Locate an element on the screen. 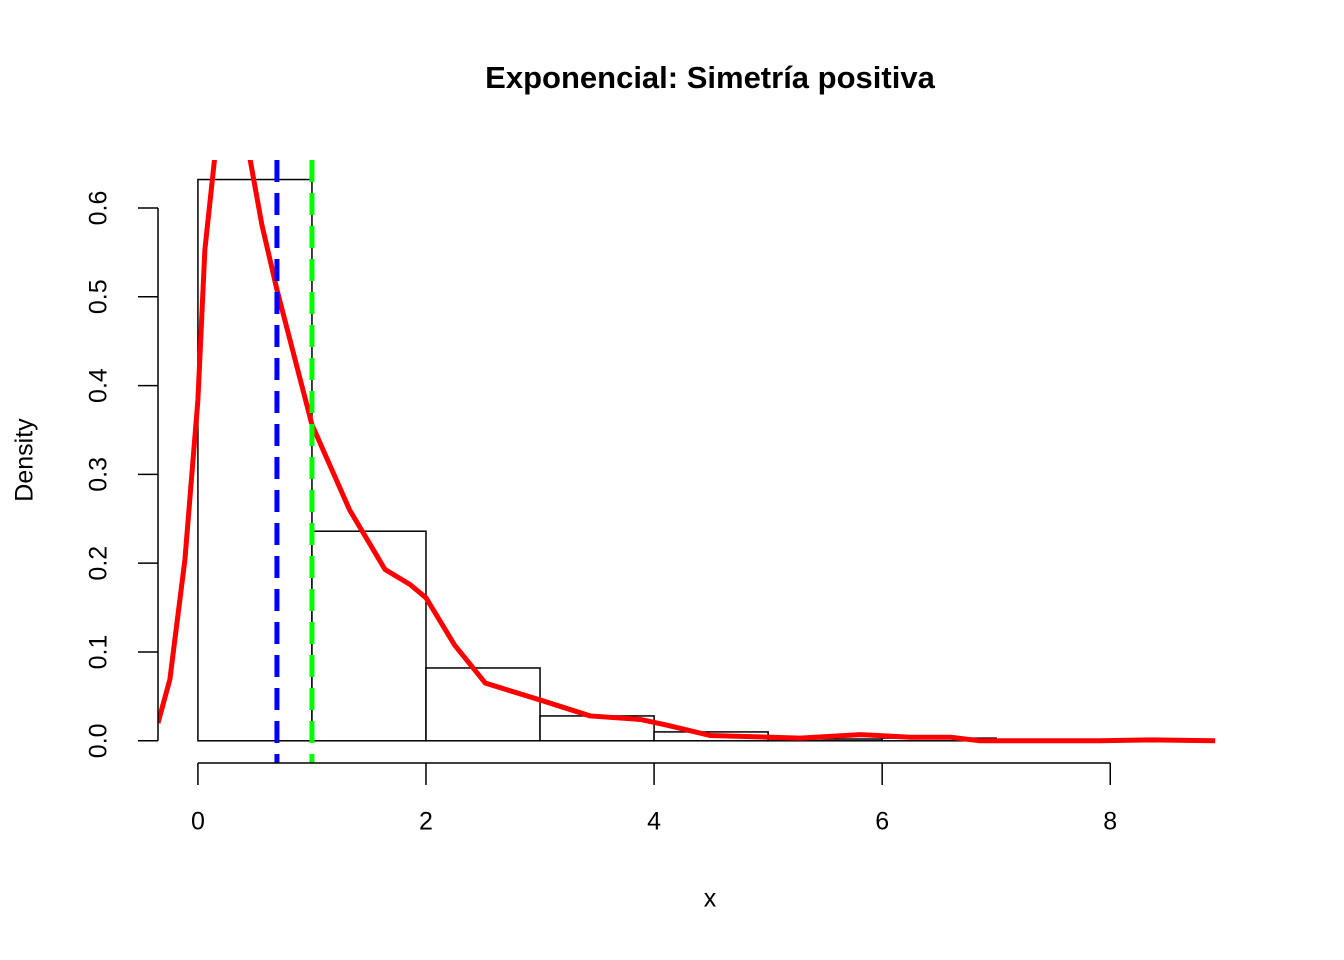  y-tick-label: 0.5 is located at coordinates (99, 296).